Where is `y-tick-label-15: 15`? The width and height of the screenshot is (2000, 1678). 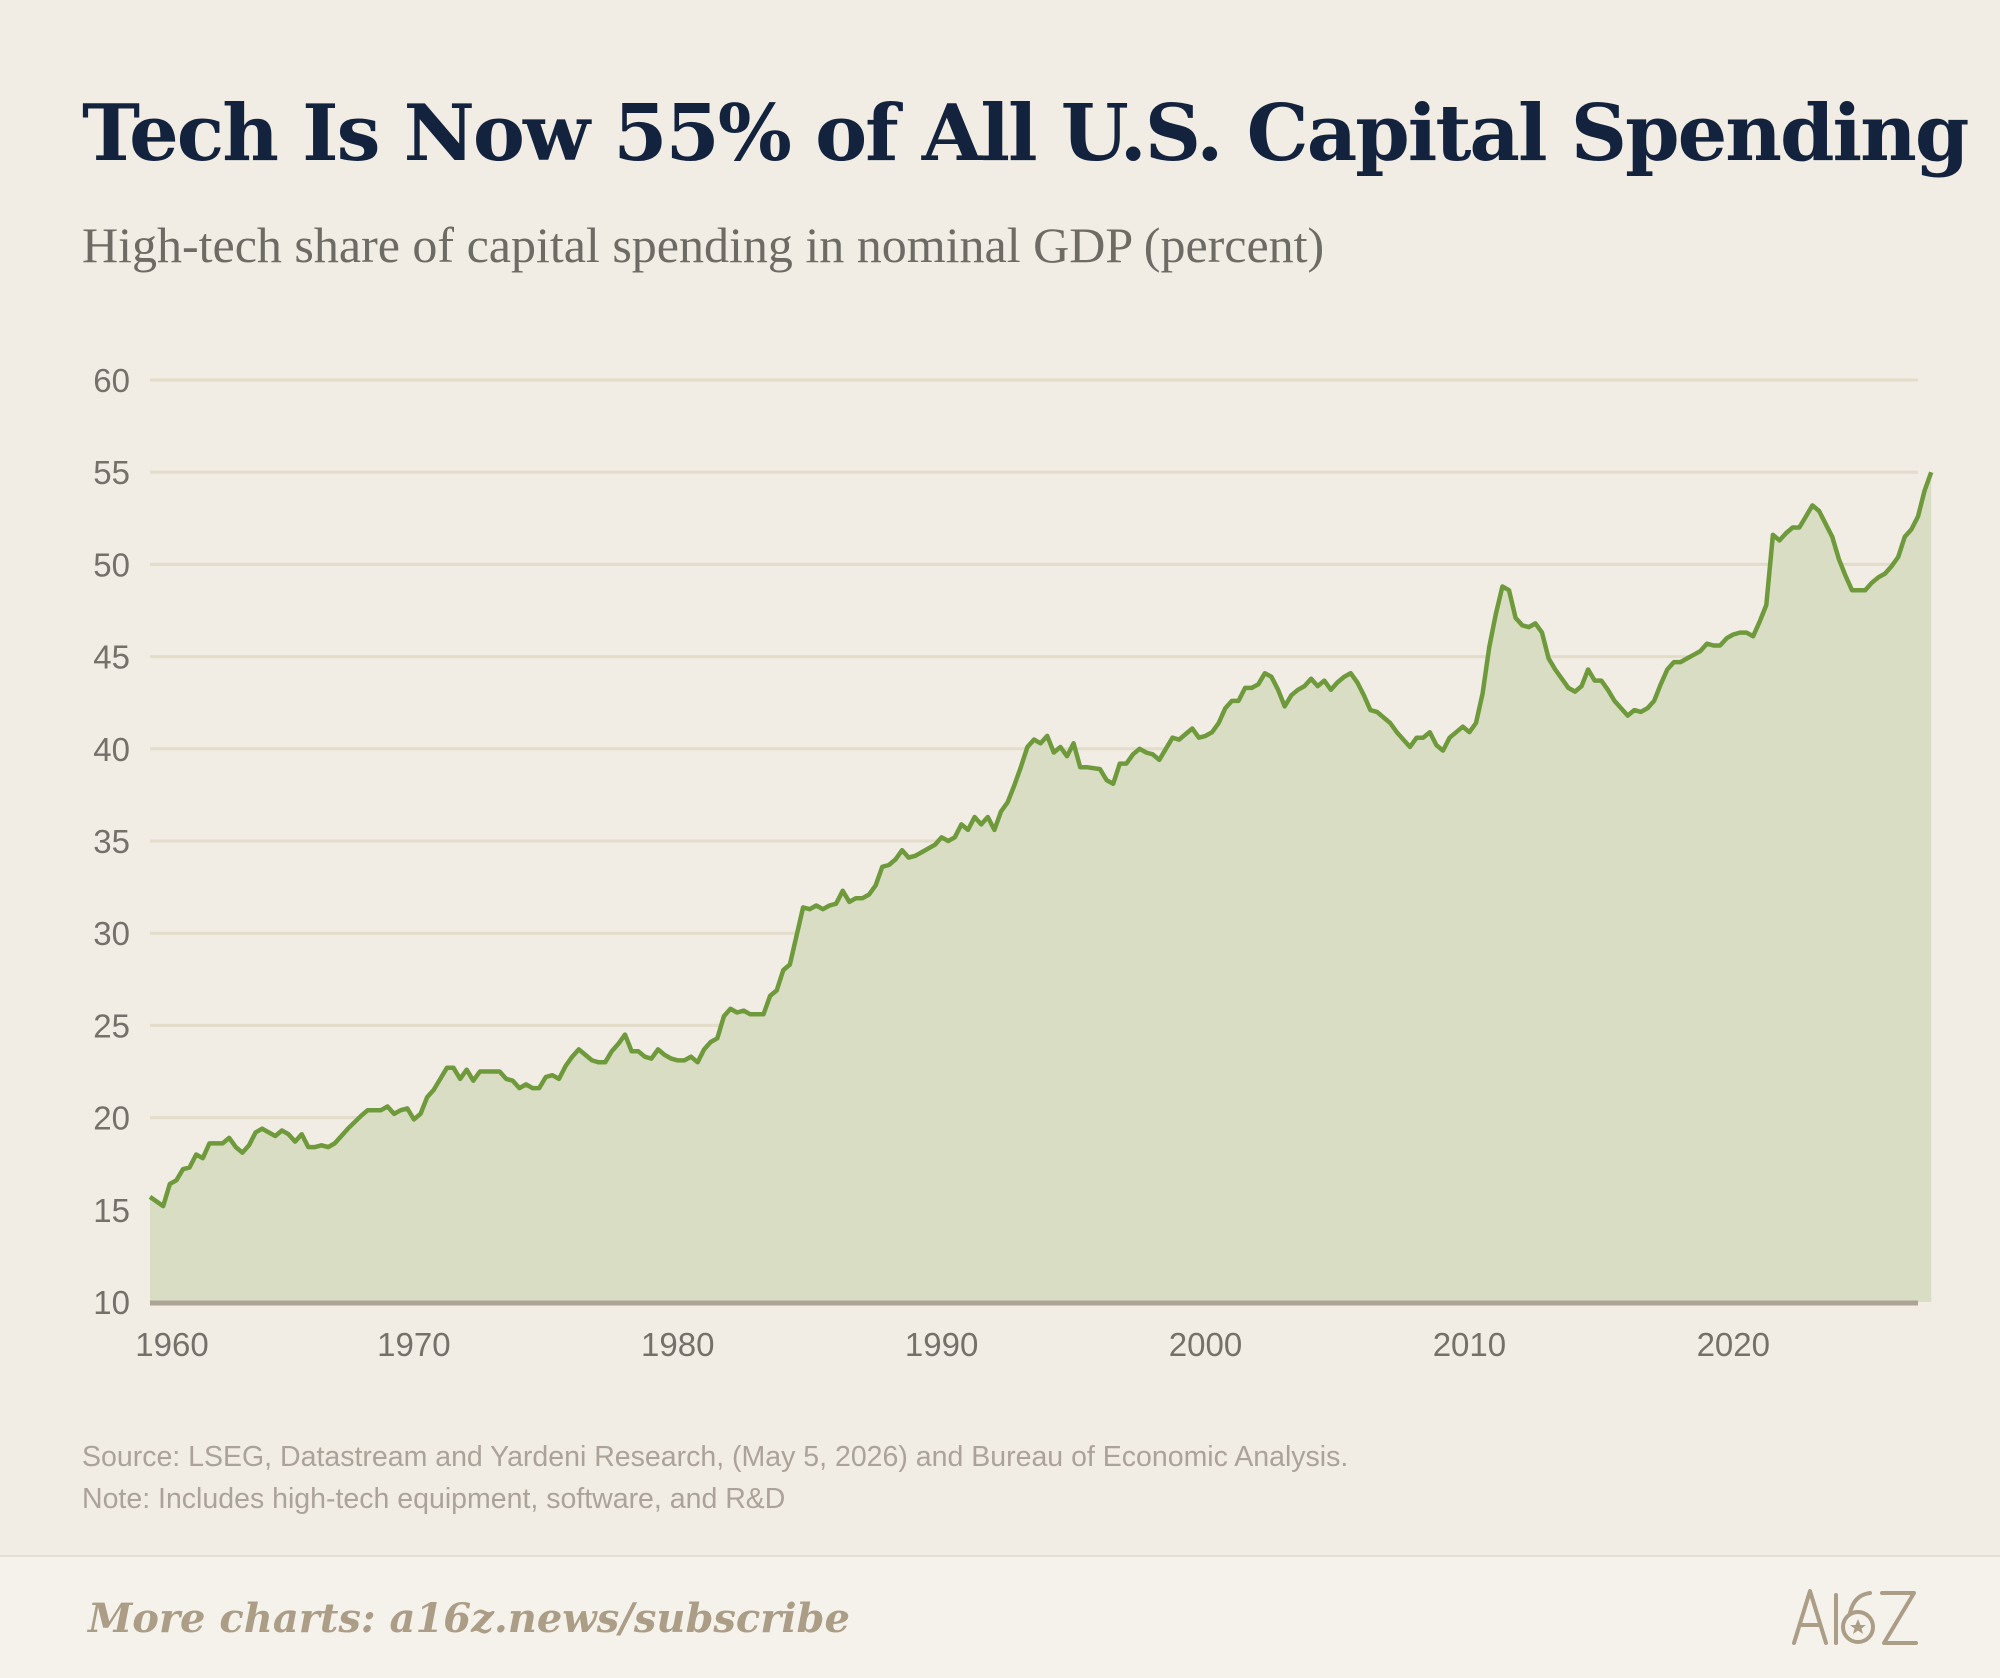 y-tick-label-15: 15 is located at coordinates (111, 1210).